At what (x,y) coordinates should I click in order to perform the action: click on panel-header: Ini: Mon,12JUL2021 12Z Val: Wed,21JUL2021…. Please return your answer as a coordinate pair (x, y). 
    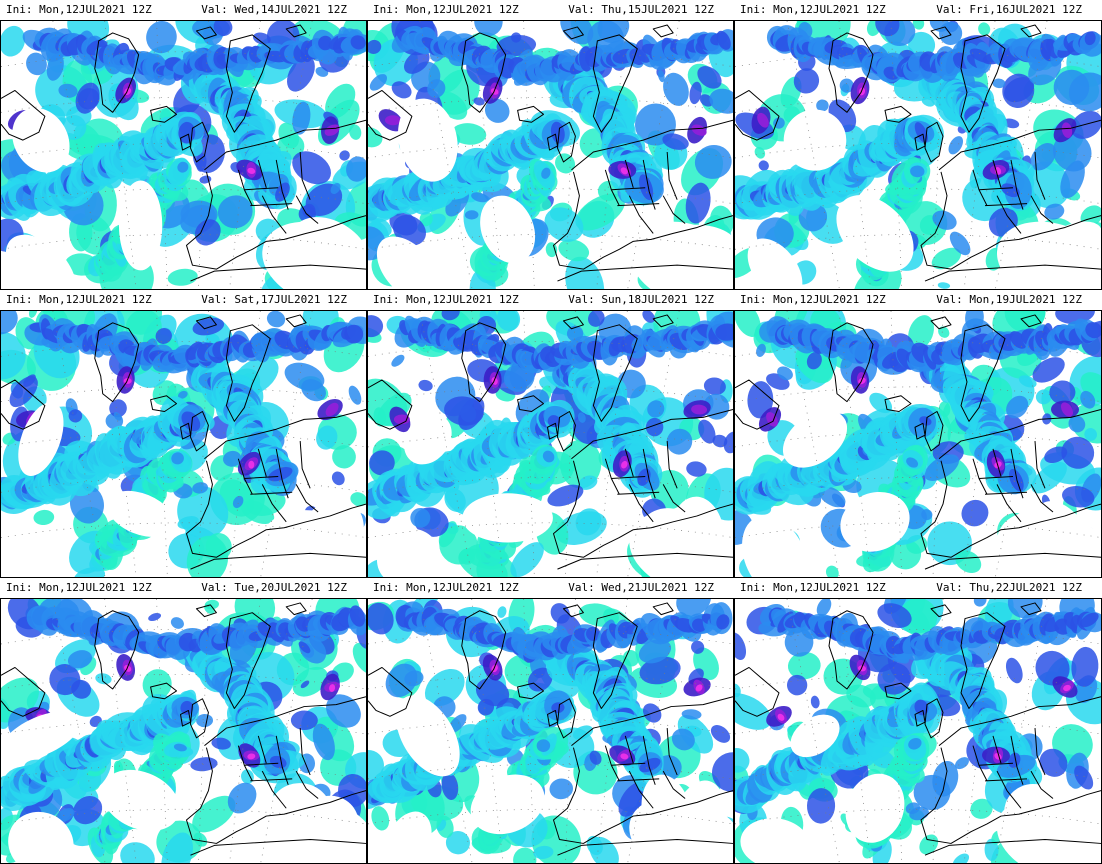
    Looking at the image, I should click on (550, 588).